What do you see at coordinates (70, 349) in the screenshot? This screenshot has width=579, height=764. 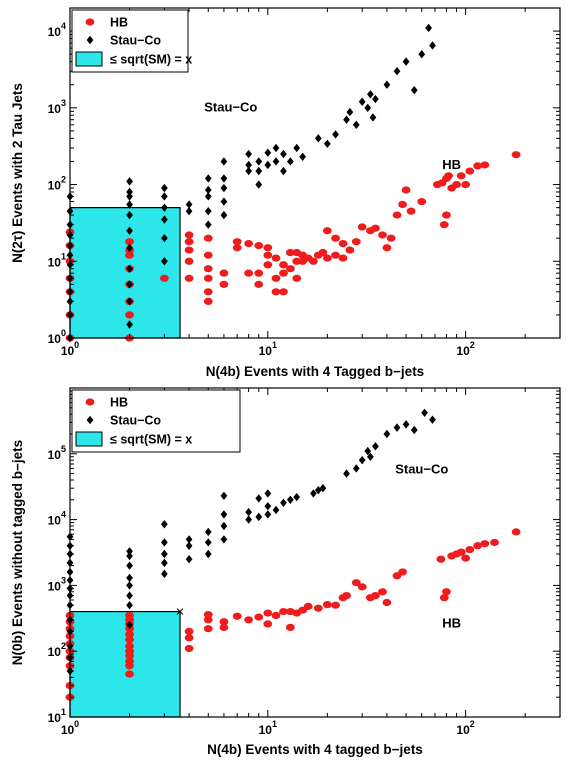 I see `x-tick-label: 100` at bounding box center [70, 349].